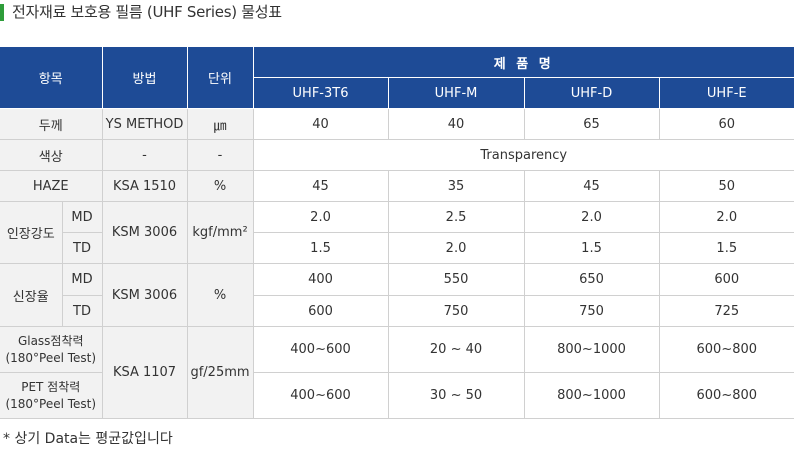  What do you see at coordinates (88, 439) in the screenshot?
I see `footnote: * 상기 Data는 평균값입니다` at bounding box center [88, 439].